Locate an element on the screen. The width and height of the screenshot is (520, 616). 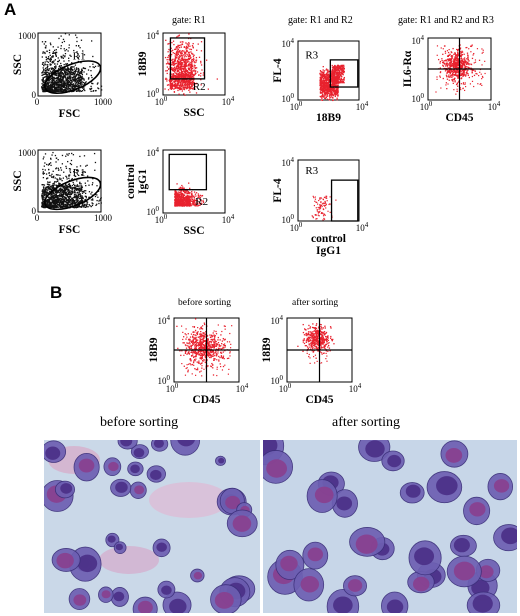
photo-caption-before: before sorting is located at coordinates (139, 422).